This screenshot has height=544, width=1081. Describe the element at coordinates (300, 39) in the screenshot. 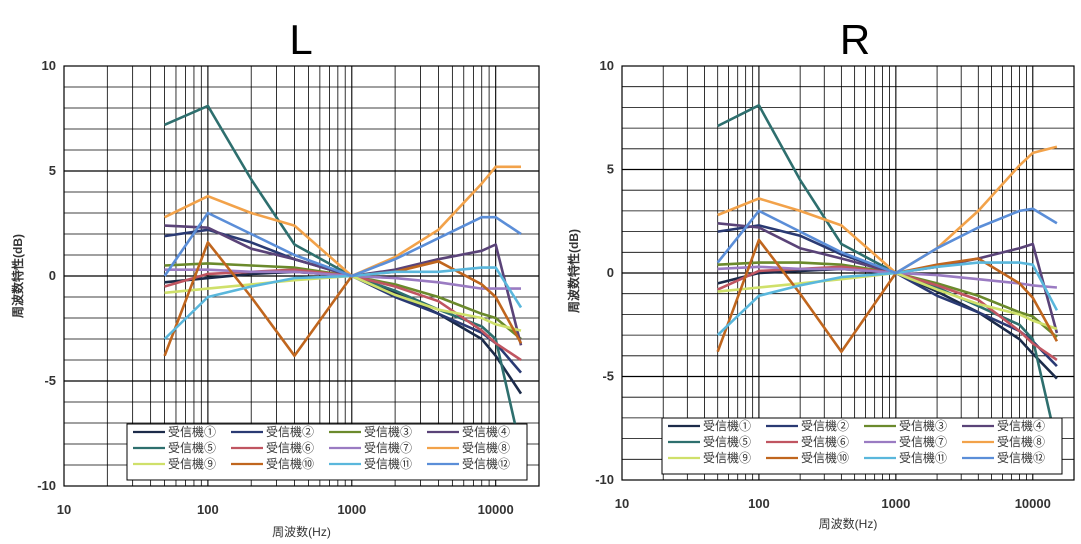

I see `chart-title: L` at that location.